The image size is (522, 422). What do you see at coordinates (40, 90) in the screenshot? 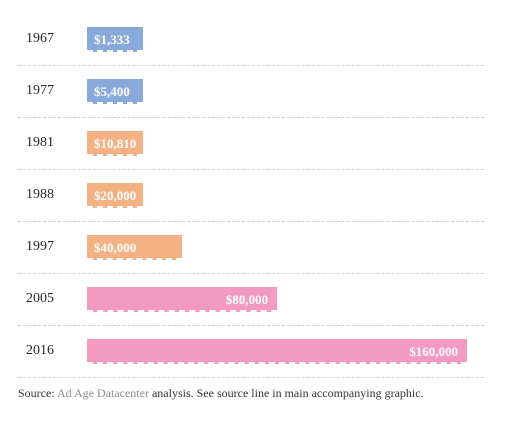
I see `year-label: 1977` at bounding box center [40, 90].